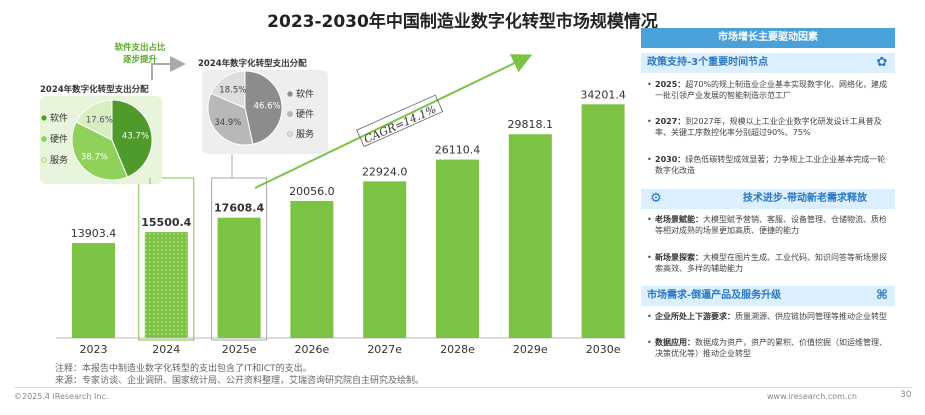 This screenshot has height=415, width=925. Describe the element at coordinates (675, 342) in the screenshot. I see `item-label: 数据应用：` at that location.